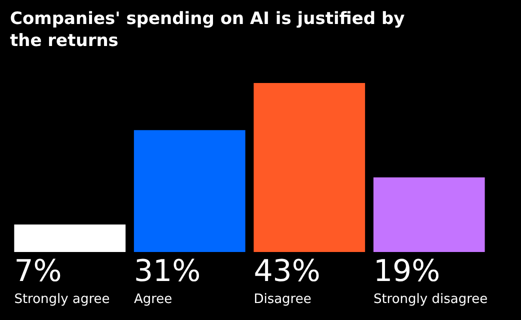 The height and width of the screenshot is (320, 521). I want to click on chart-title: Companies' spending on AI is justified by the returns, so click(208, 30).